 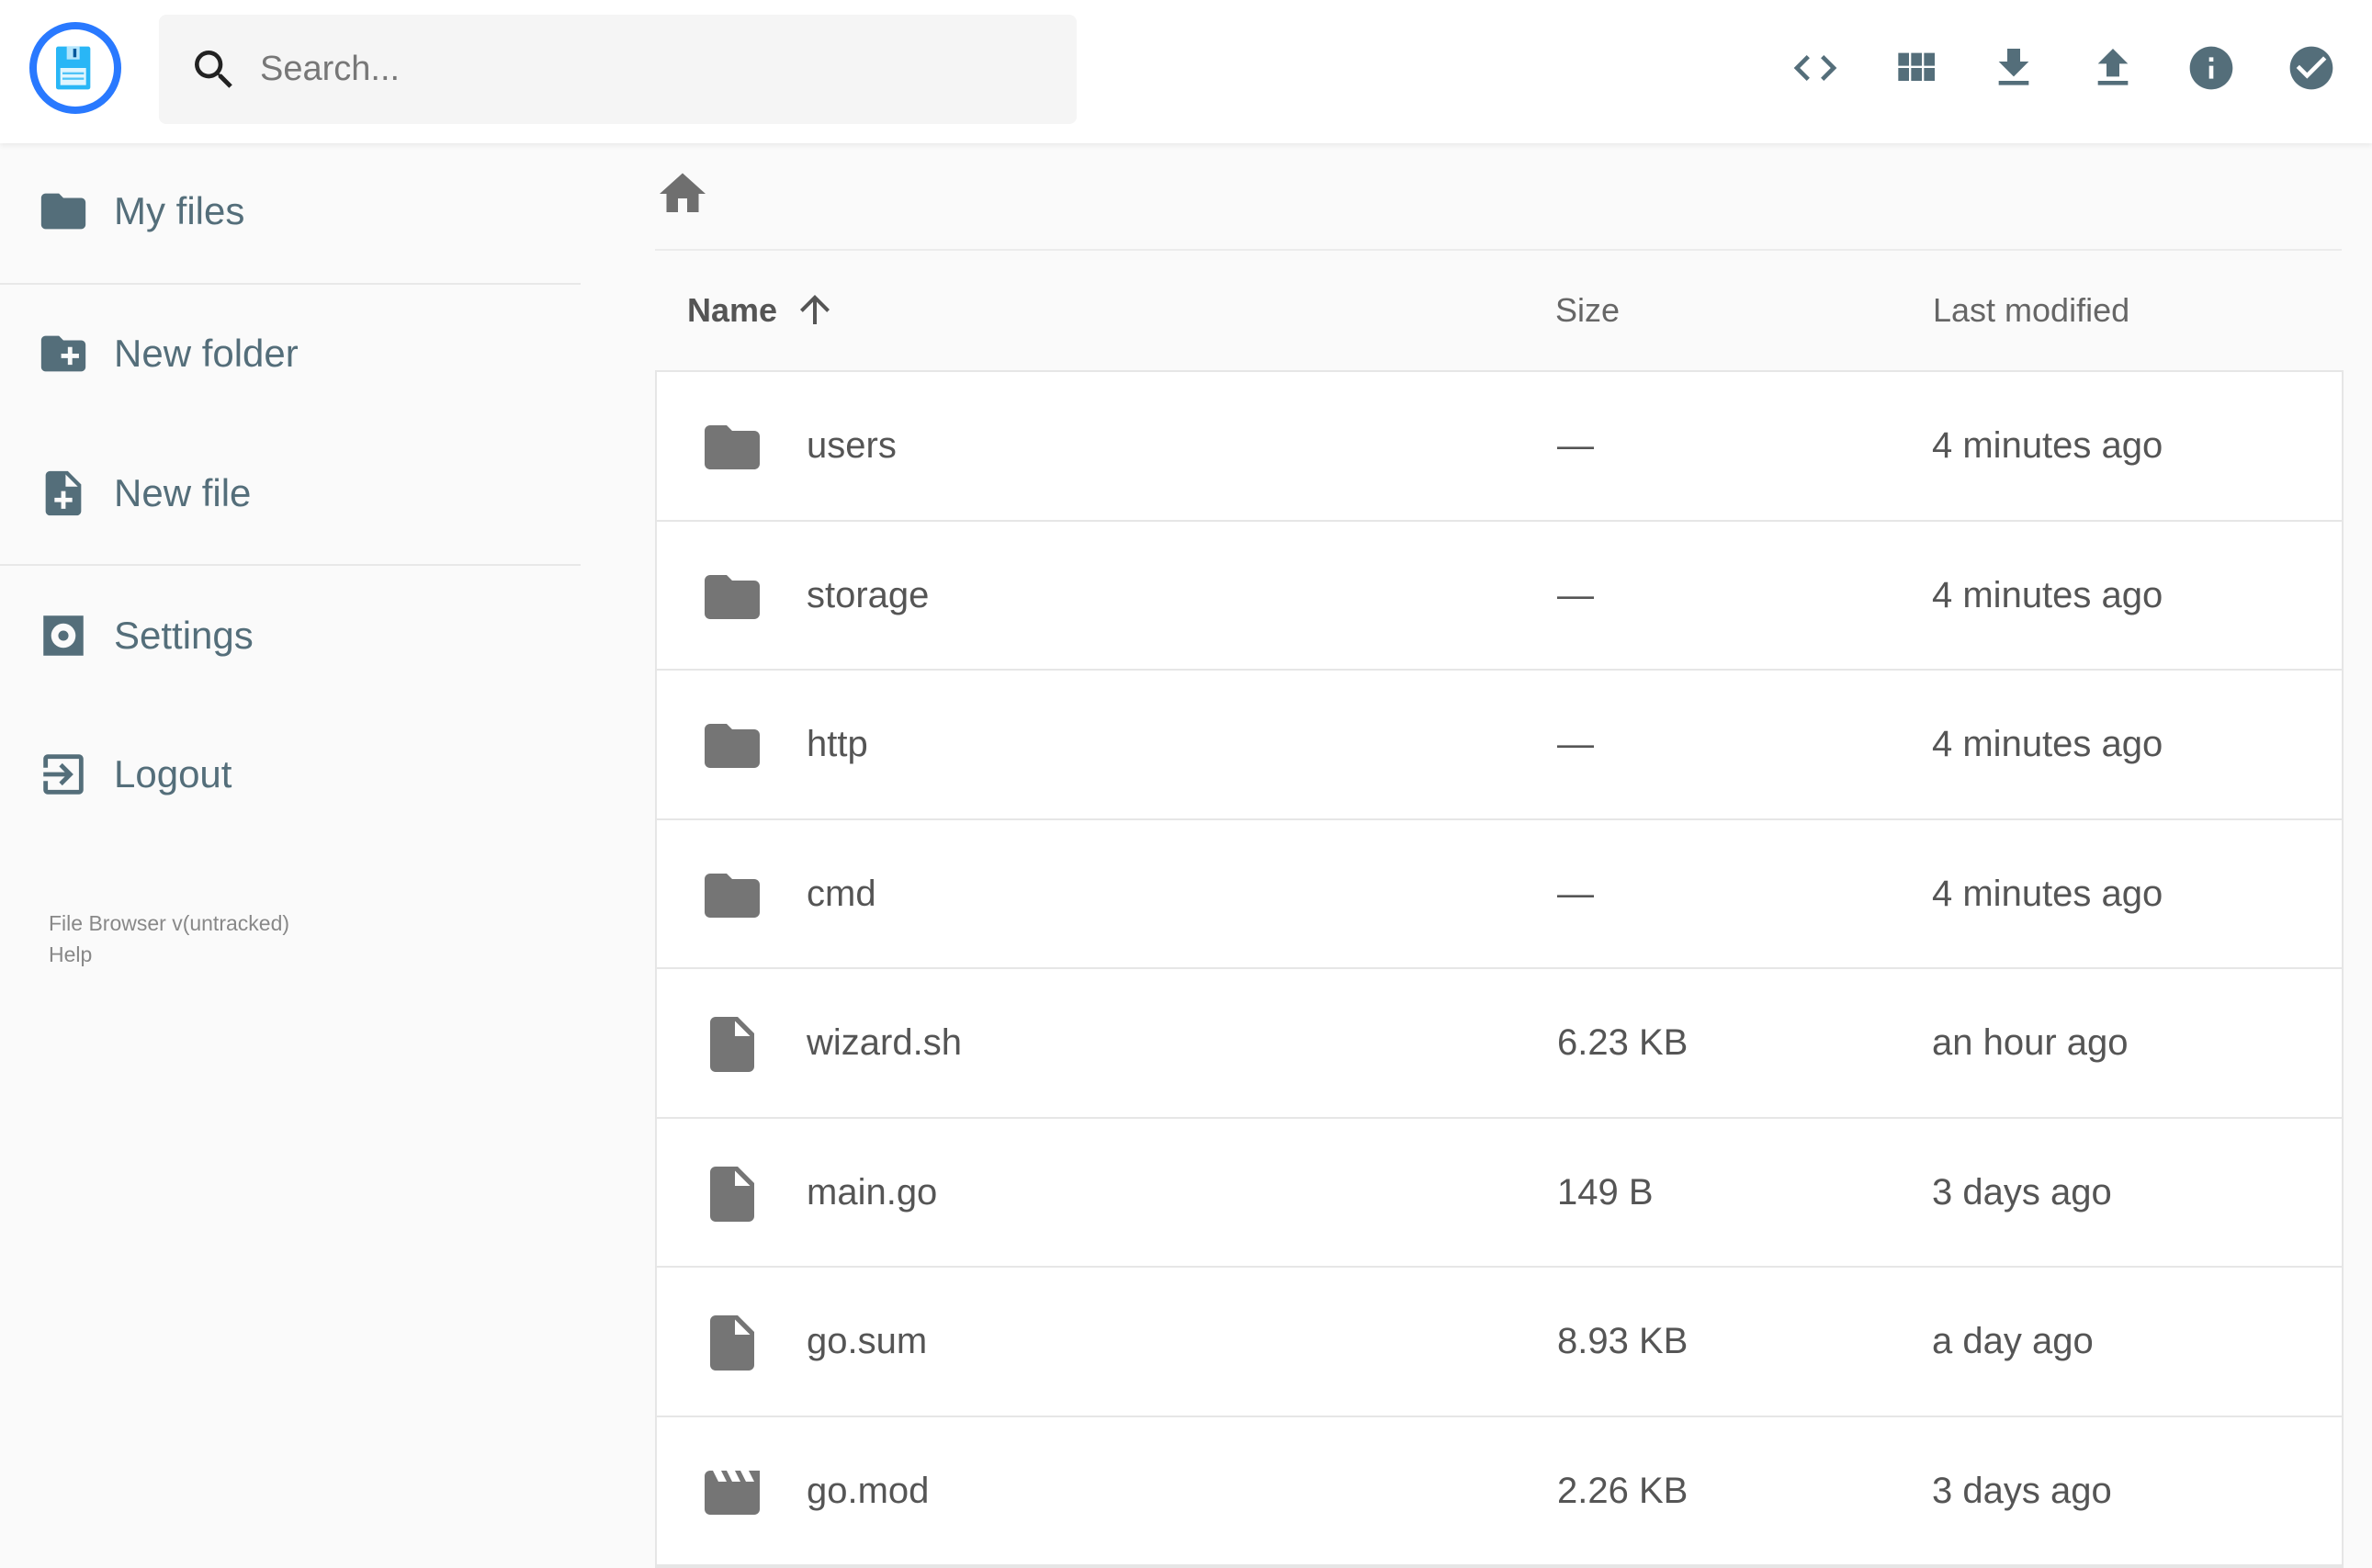 What do you see at coordinates (867, 1341) in the screenshot?
I see `file-name: go.sum` at bounding box center [867, 1341].